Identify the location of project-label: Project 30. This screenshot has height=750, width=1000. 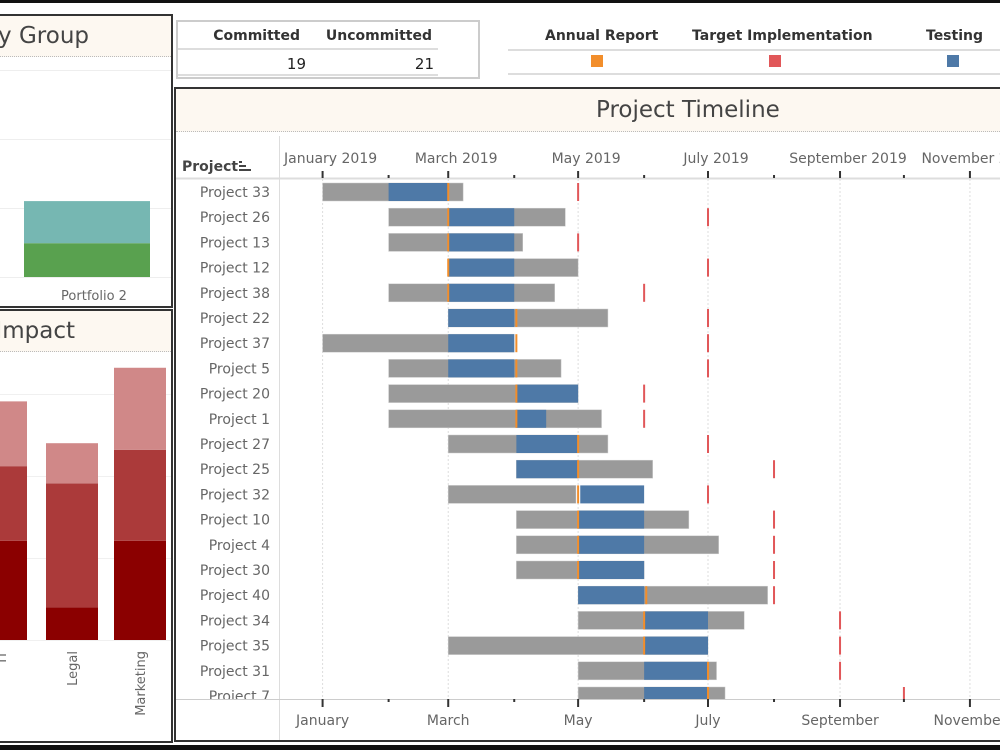
(235, 571).